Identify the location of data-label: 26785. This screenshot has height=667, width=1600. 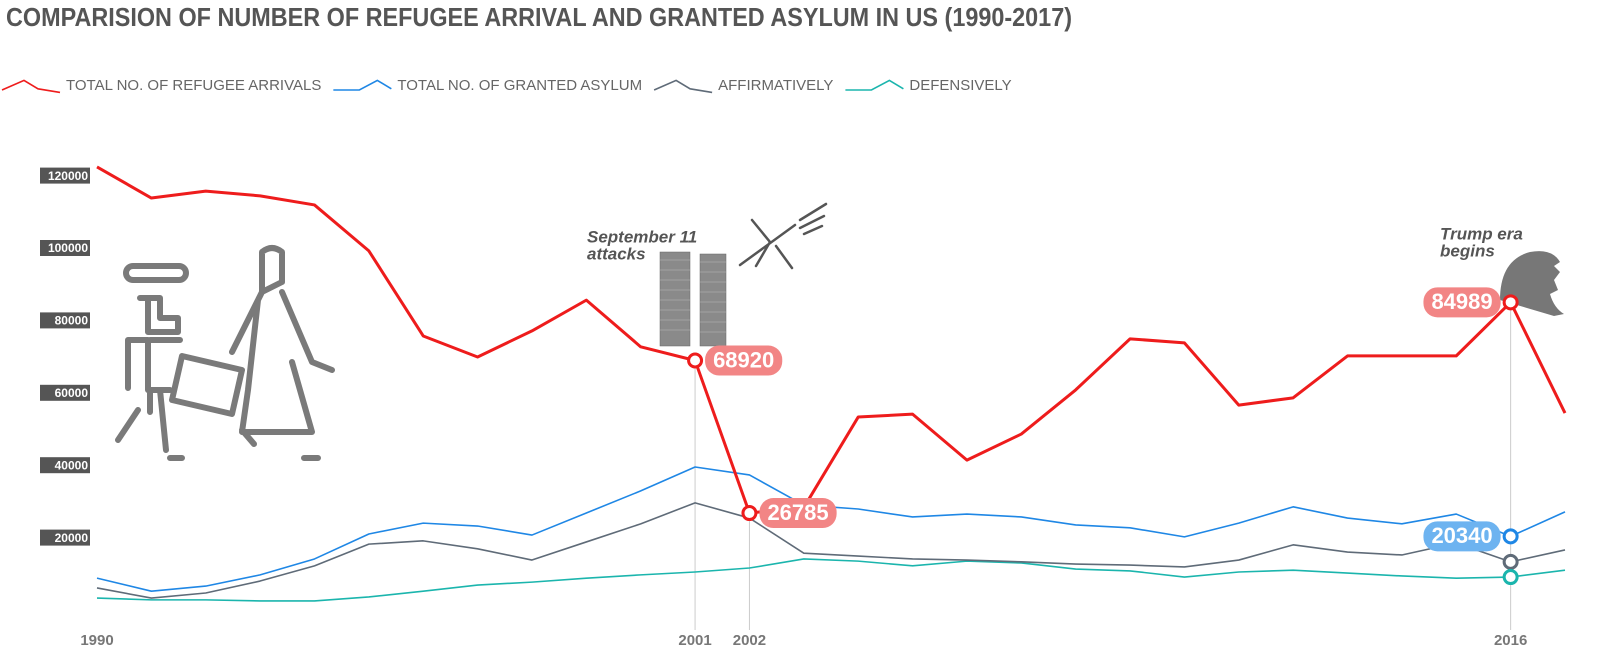
(797, 512).